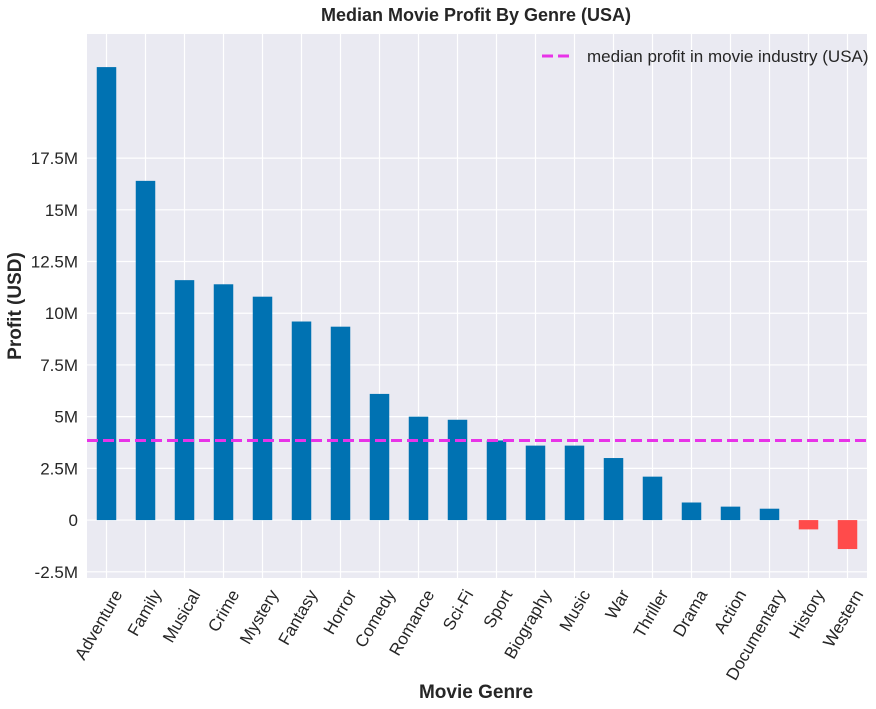 Image resolution: width=876 pixels, height=709 pixels. I want to click on bar-adventure, so click(106, 294).